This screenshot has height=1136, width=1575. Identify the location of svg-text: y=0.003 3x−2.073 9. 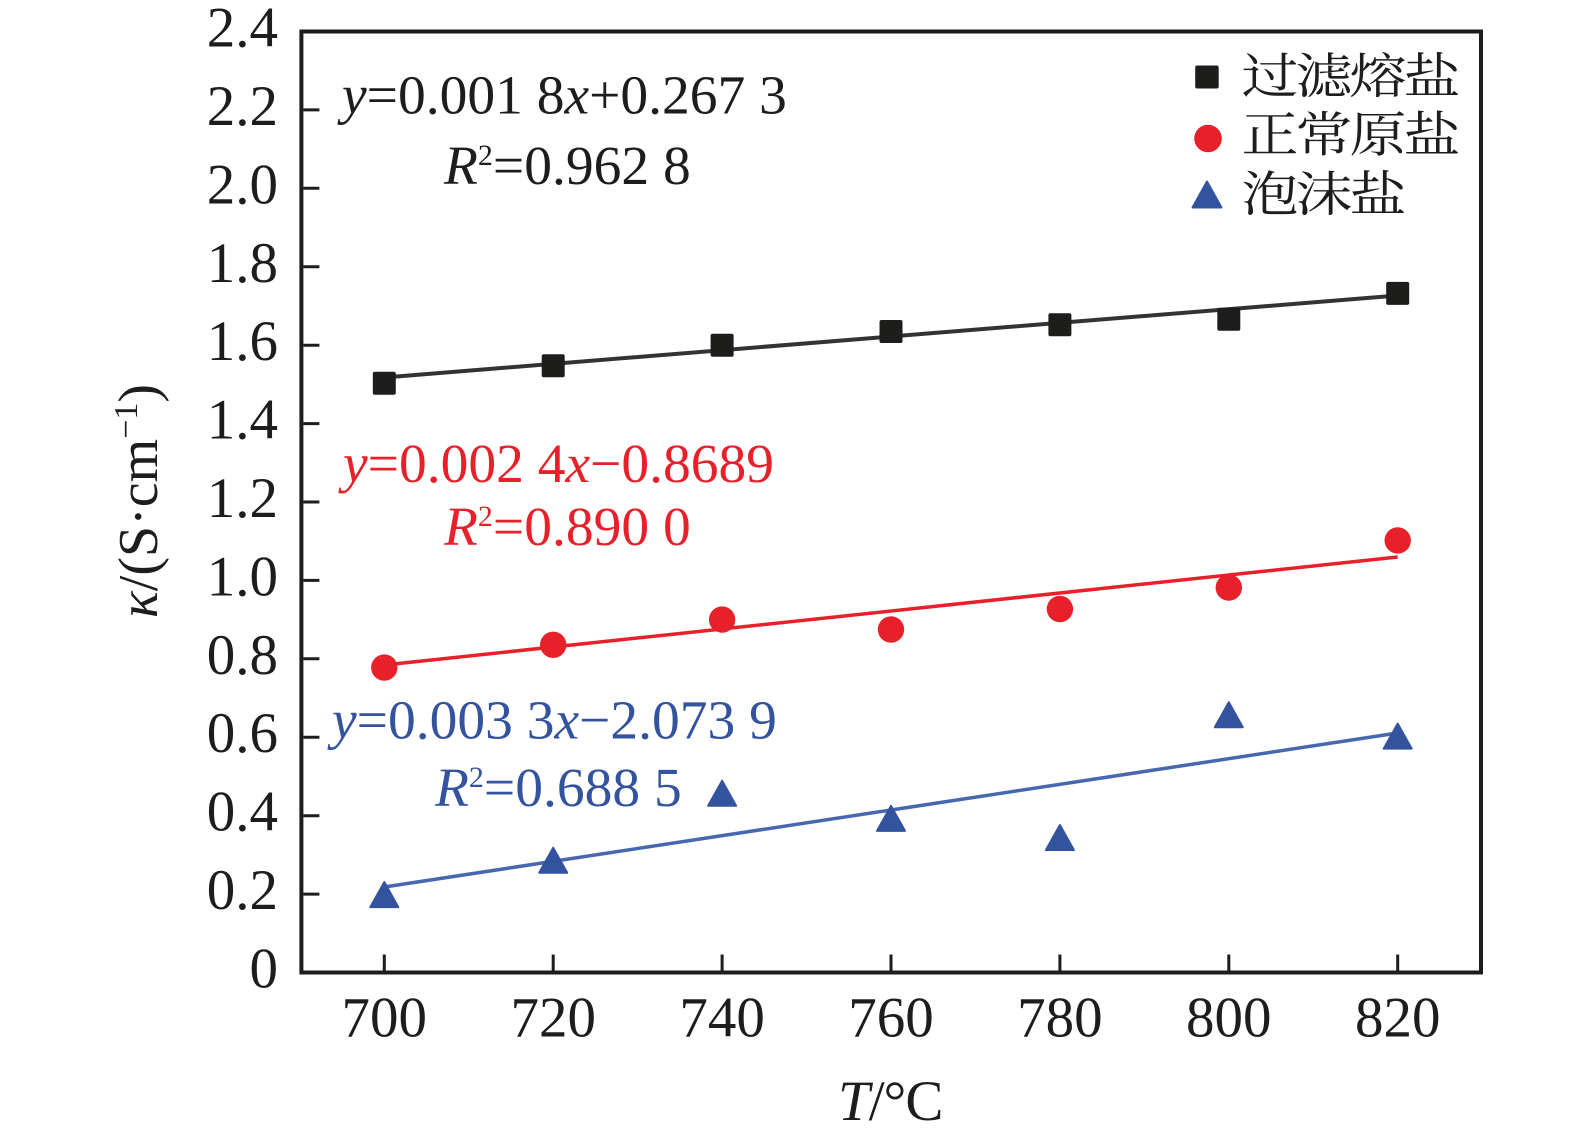
(552, 721).